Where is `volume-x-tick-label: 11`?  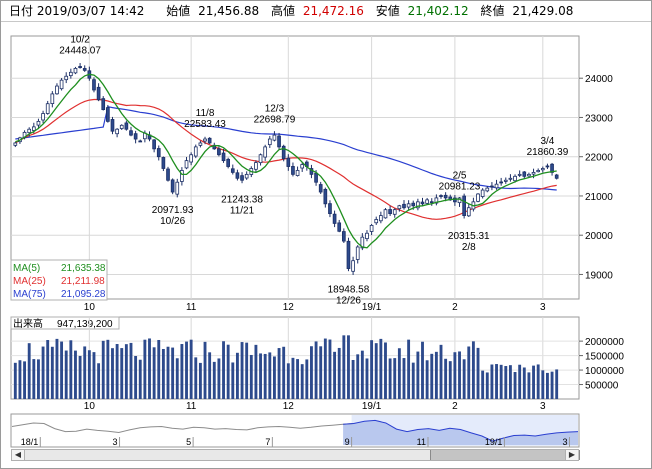
volume-x-tick-label: 11 is located at coordinates (191, 406).